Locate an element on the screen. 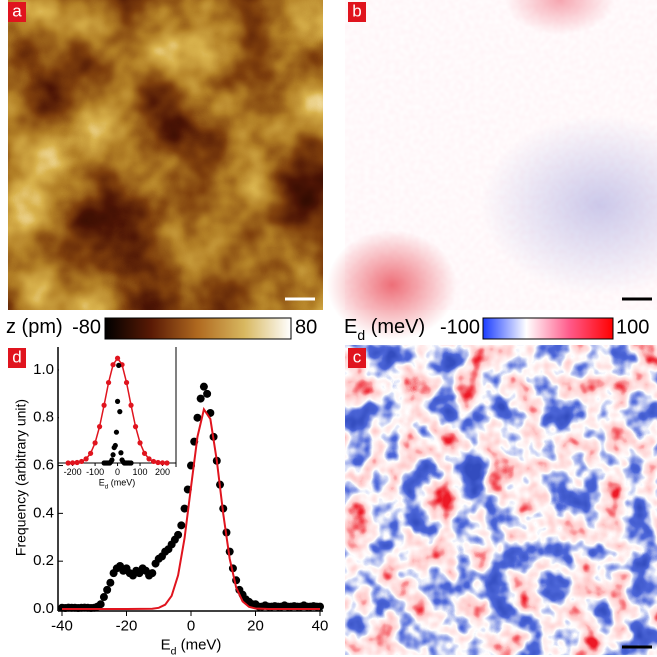  panel-label-text: b is located at coordinates (356, 10).